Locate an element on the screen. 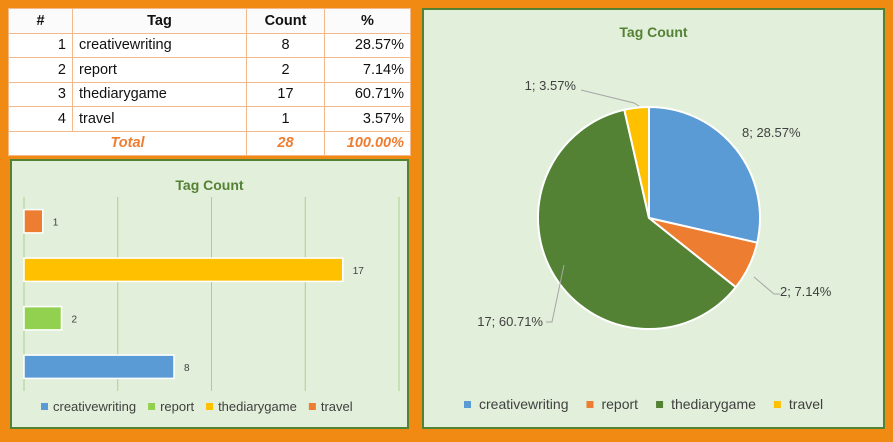 The image size is (893, 442). pie-slice-thediarygame is located at coordinates (637, 219).